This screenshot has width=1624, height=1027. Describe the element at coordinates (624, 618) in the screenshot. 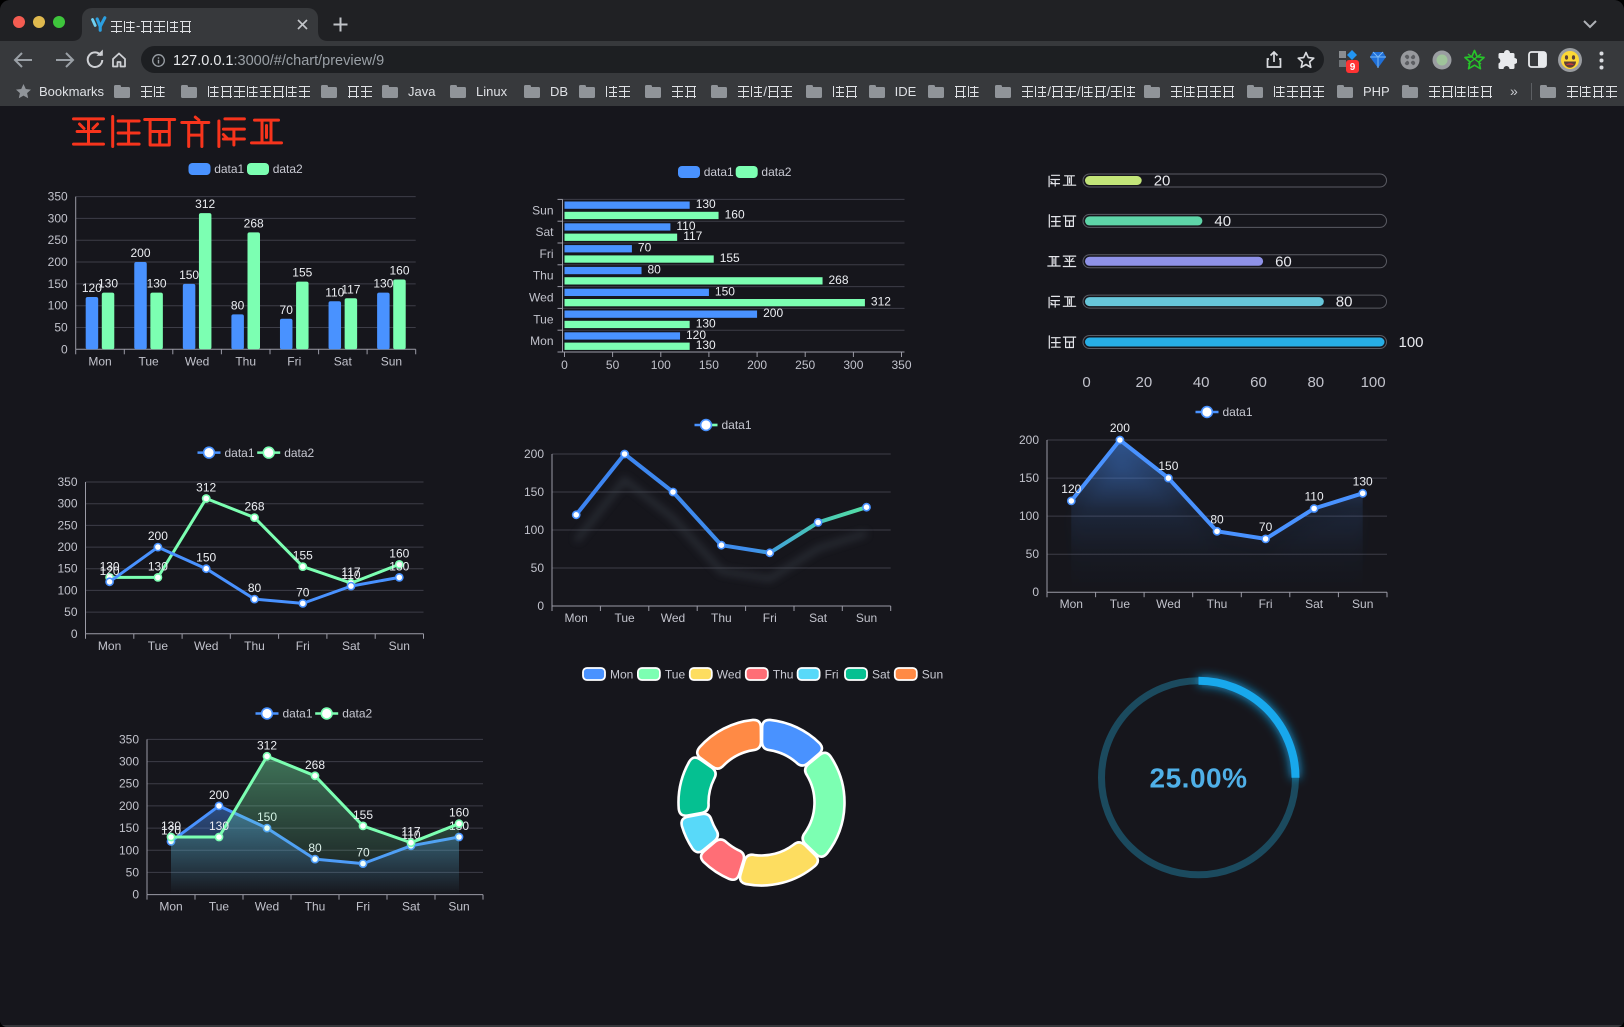

I see `svg-text: Tue` at that location.